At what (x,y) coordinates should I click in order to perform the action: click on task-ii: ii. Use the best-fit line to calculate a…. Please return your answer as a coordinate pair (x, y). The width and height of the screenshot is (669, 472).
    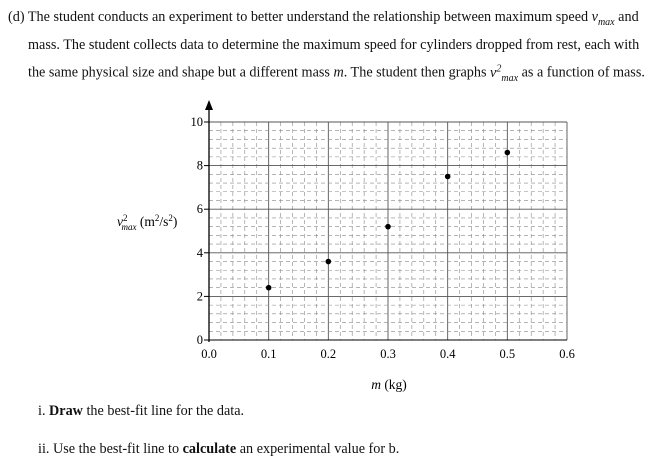
    Looking at the image, I should click on (219, 449).